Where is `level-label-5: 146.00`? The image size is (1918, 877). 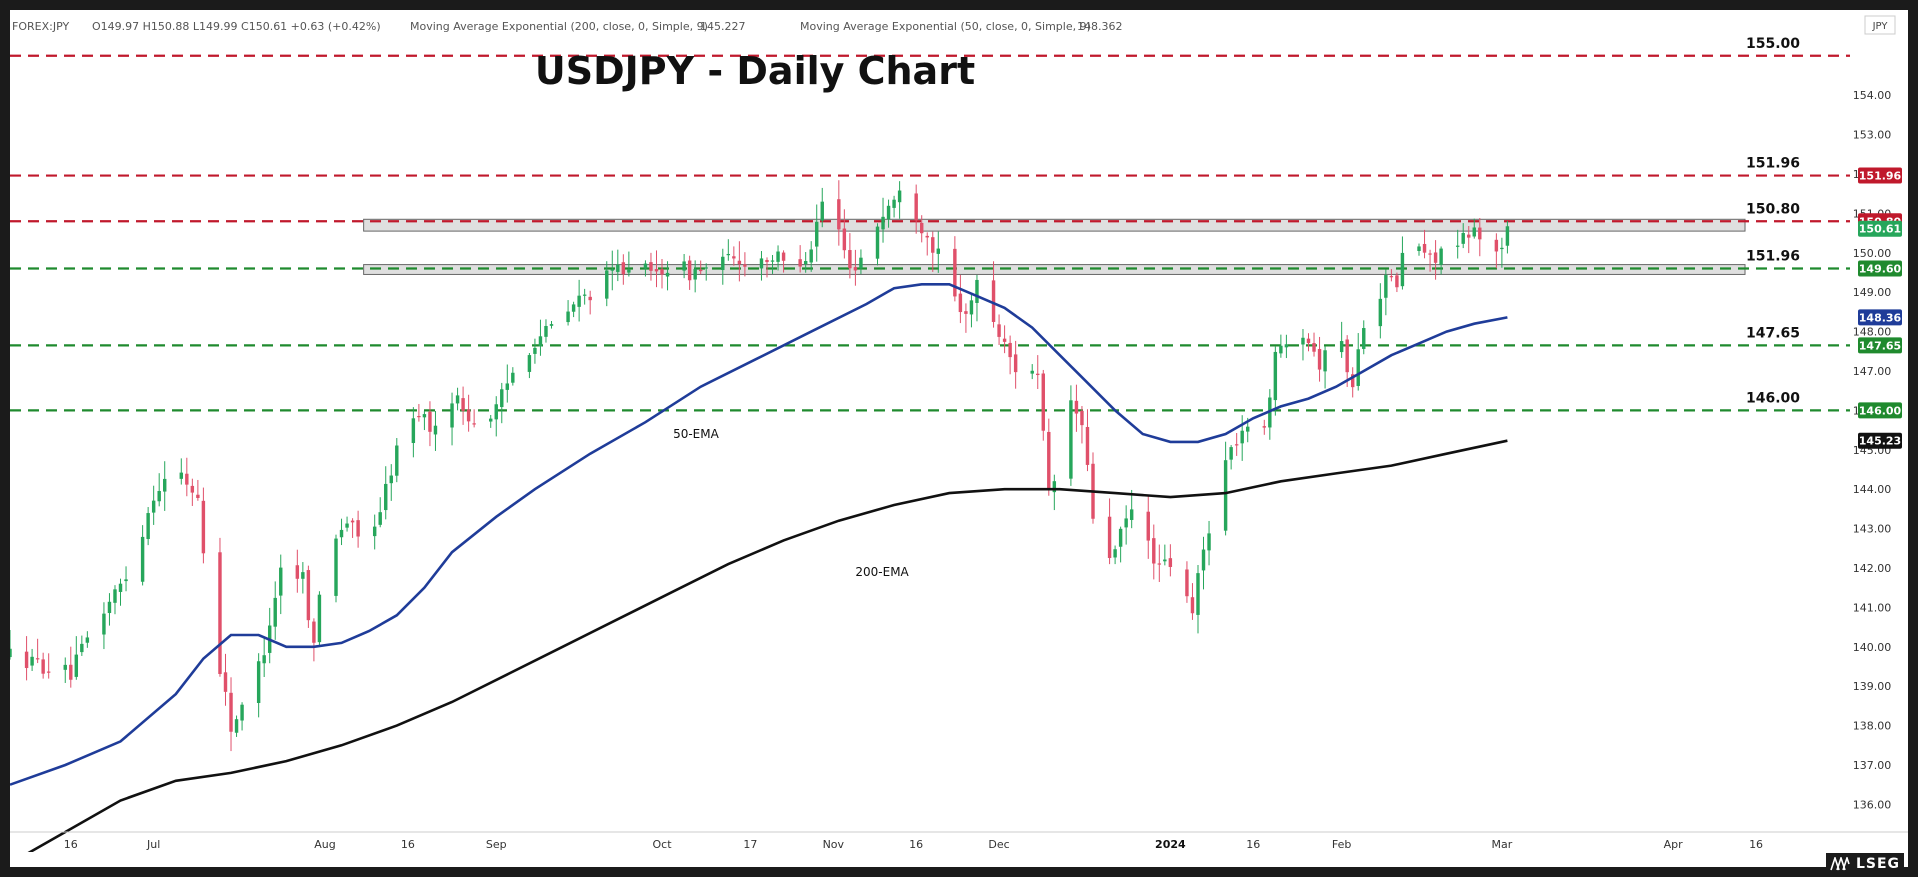
level-label-5: 146.00 is located at coordinates (1773, 398).